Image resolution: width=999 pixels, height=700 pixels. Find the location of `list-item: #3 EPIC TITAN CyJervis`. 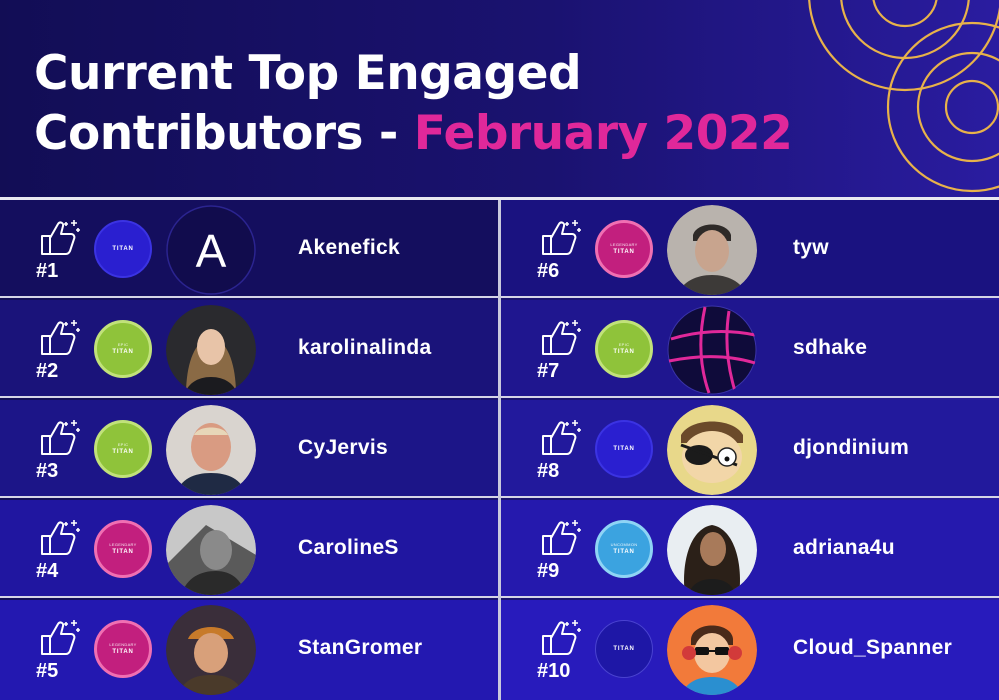

list-item: #3 EPIC TITAN CyJervis is located at coordinates (249, 449).